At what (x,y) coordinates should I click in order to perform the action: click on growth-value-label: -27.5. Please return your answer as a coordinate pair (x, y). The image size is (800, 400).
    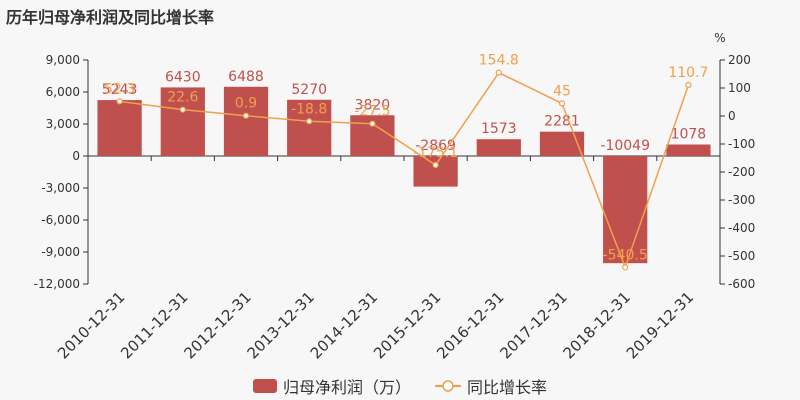
    Looking at the image, I should click on (372, 112).